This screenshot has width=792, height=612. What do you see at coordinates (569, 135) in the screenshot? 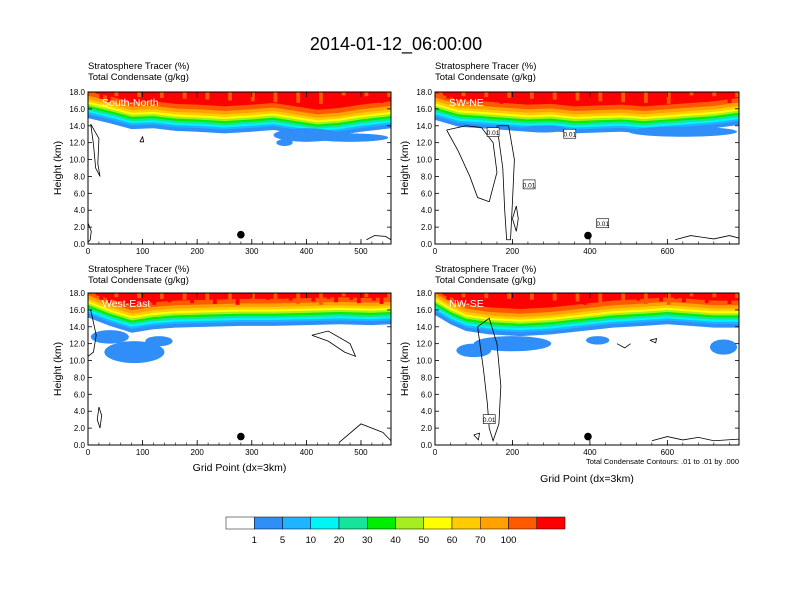
I see `contour-label: 0.01` at bounding box center [569, 135].